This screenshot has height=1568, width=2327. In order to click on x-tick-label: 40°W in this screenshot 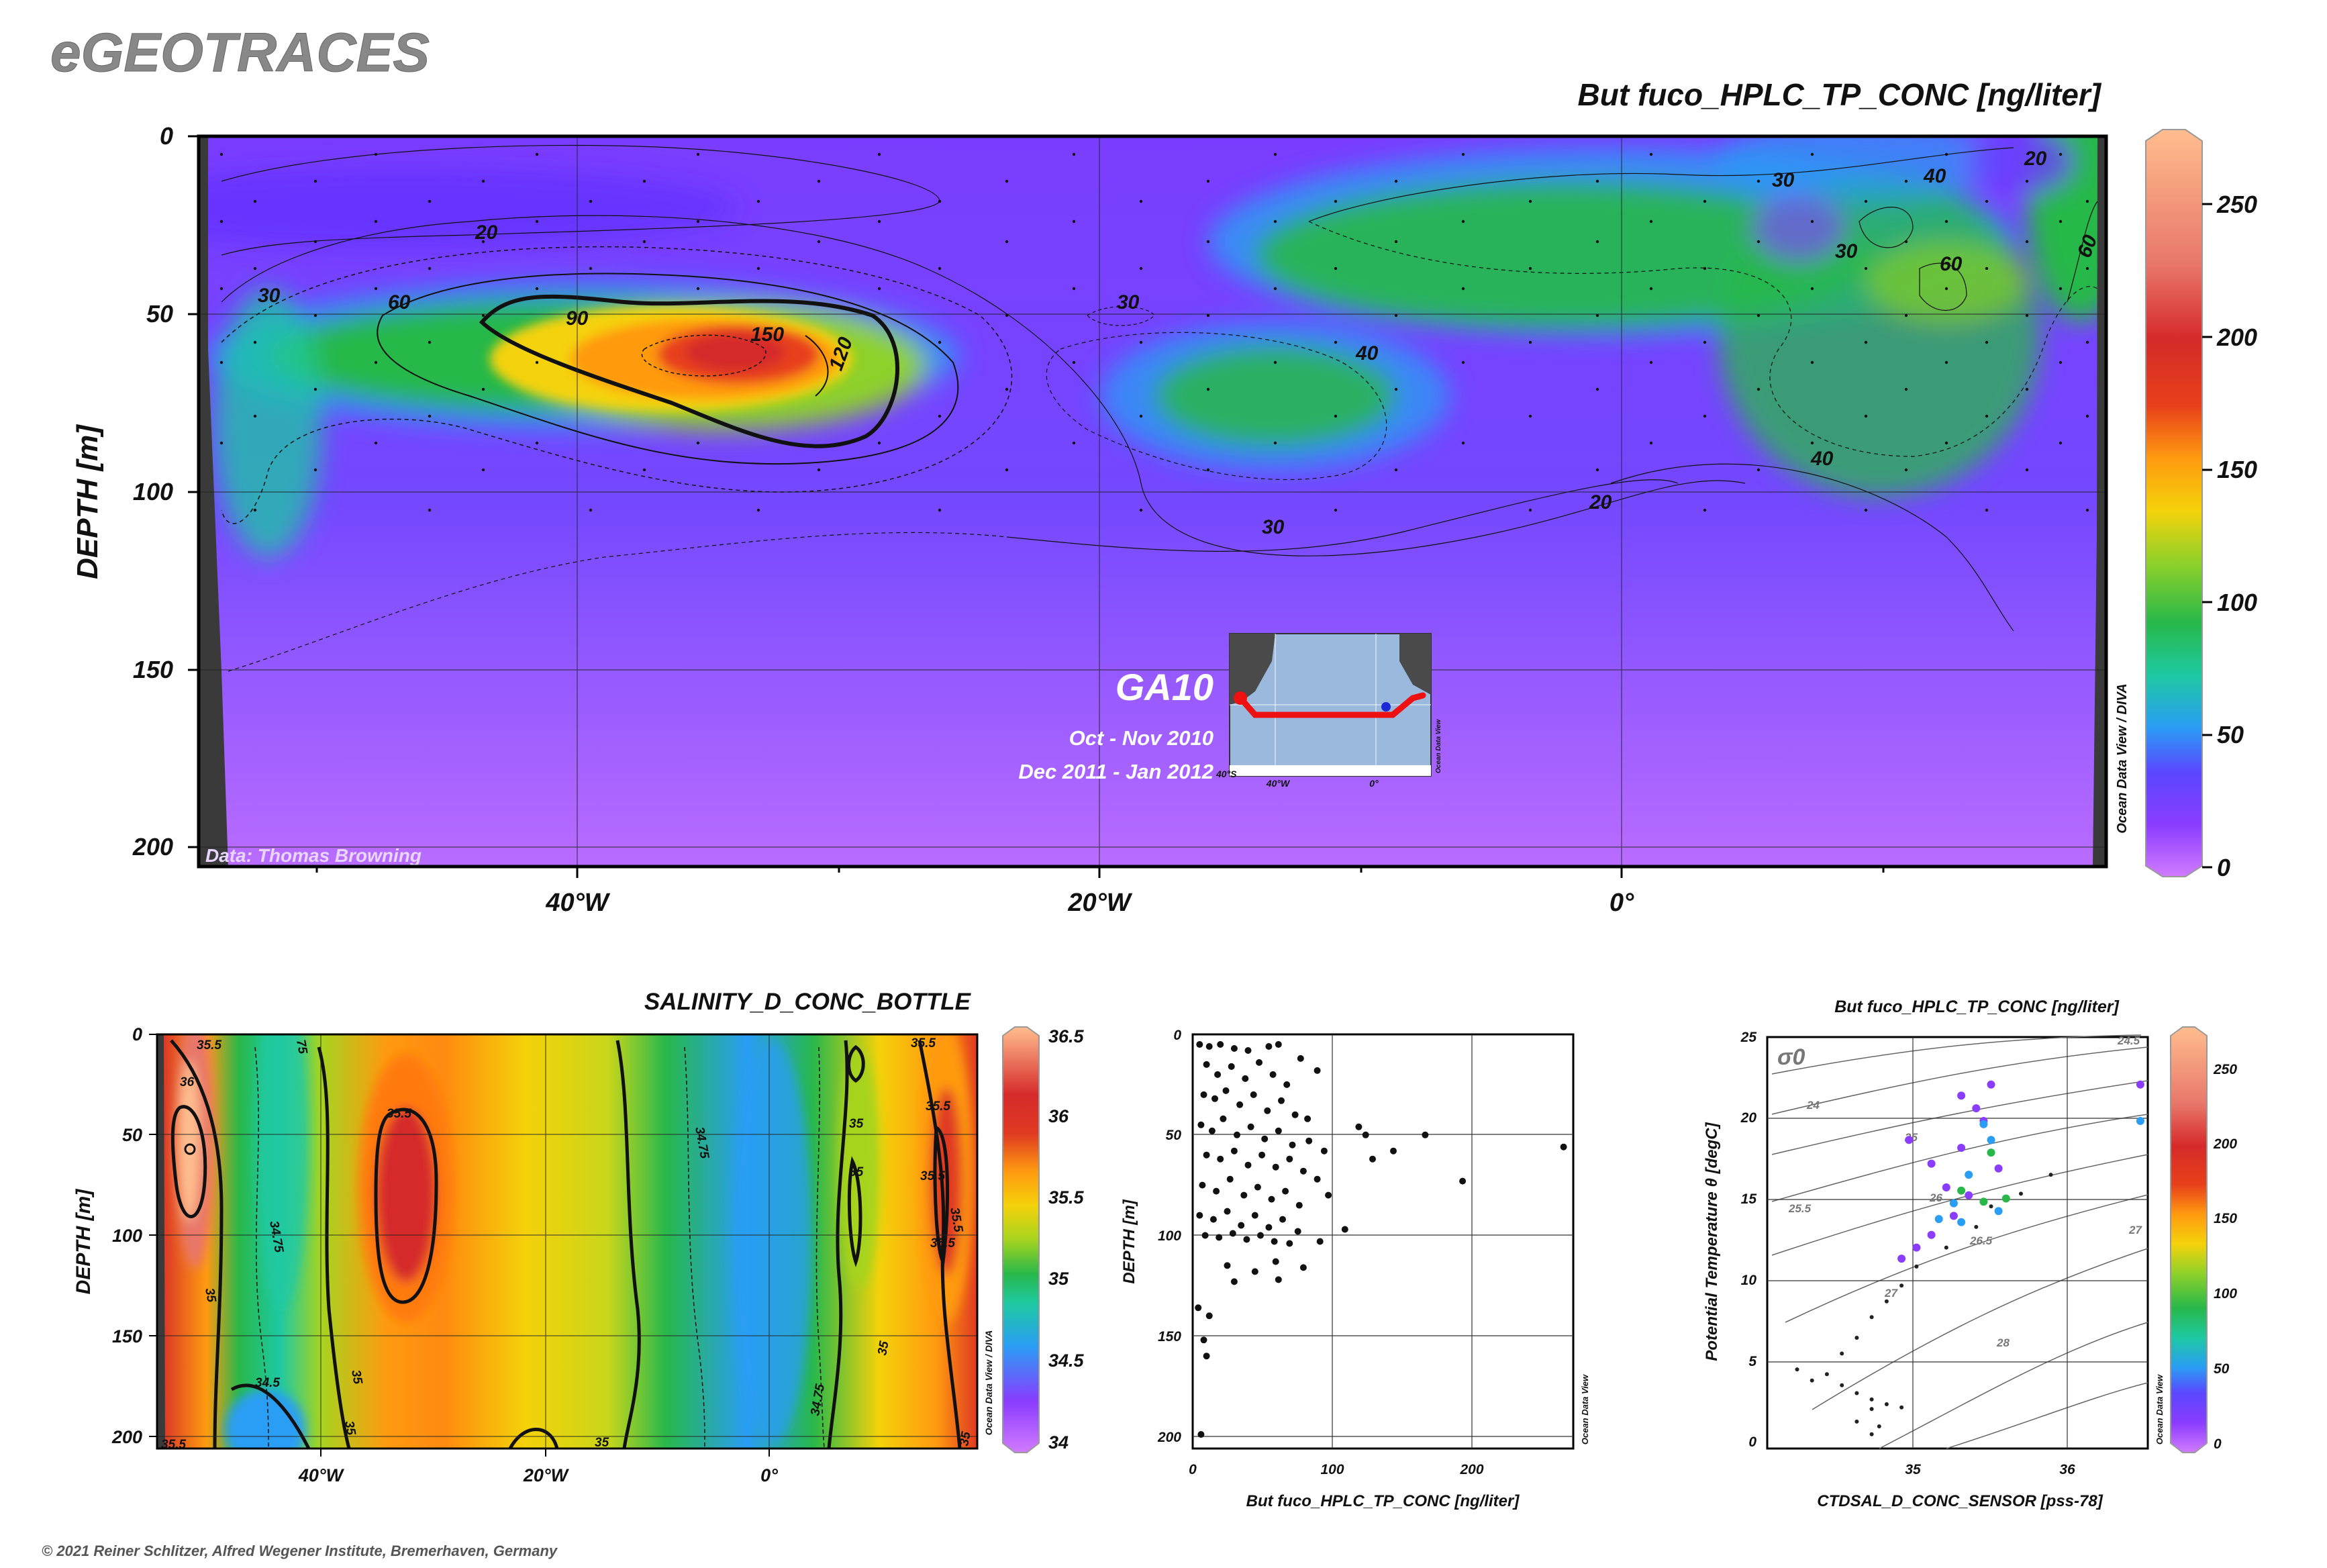, I will do `click(321, 1475)`.